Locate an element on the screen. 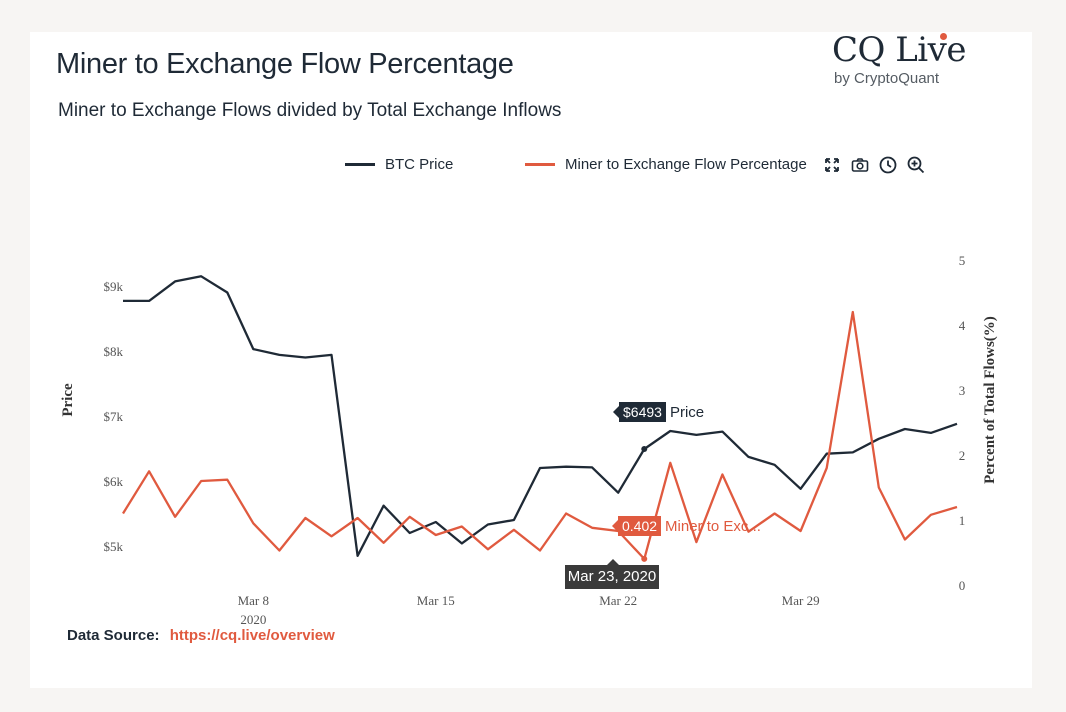 This screenshot has width=1066, height=712. logo: CQ Live by CryptoQuant is located at coordinates (902, 58).